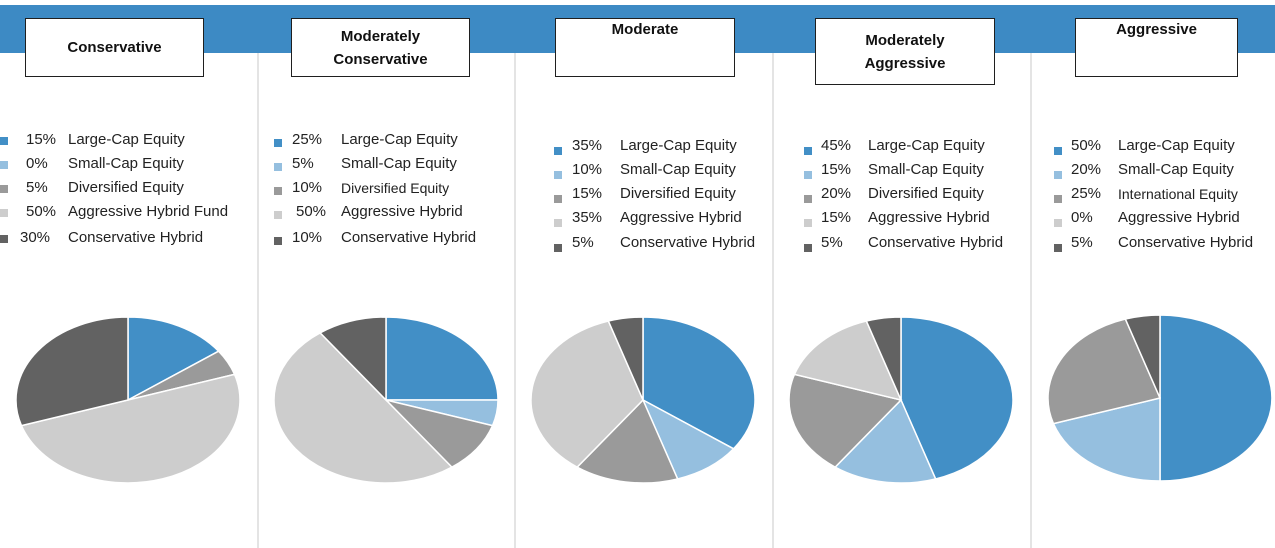 This screenshot has height=548, width=1275. I want to click on portfolio-title-moderately-conservative: Moderately Conservative, so click(380, 47).